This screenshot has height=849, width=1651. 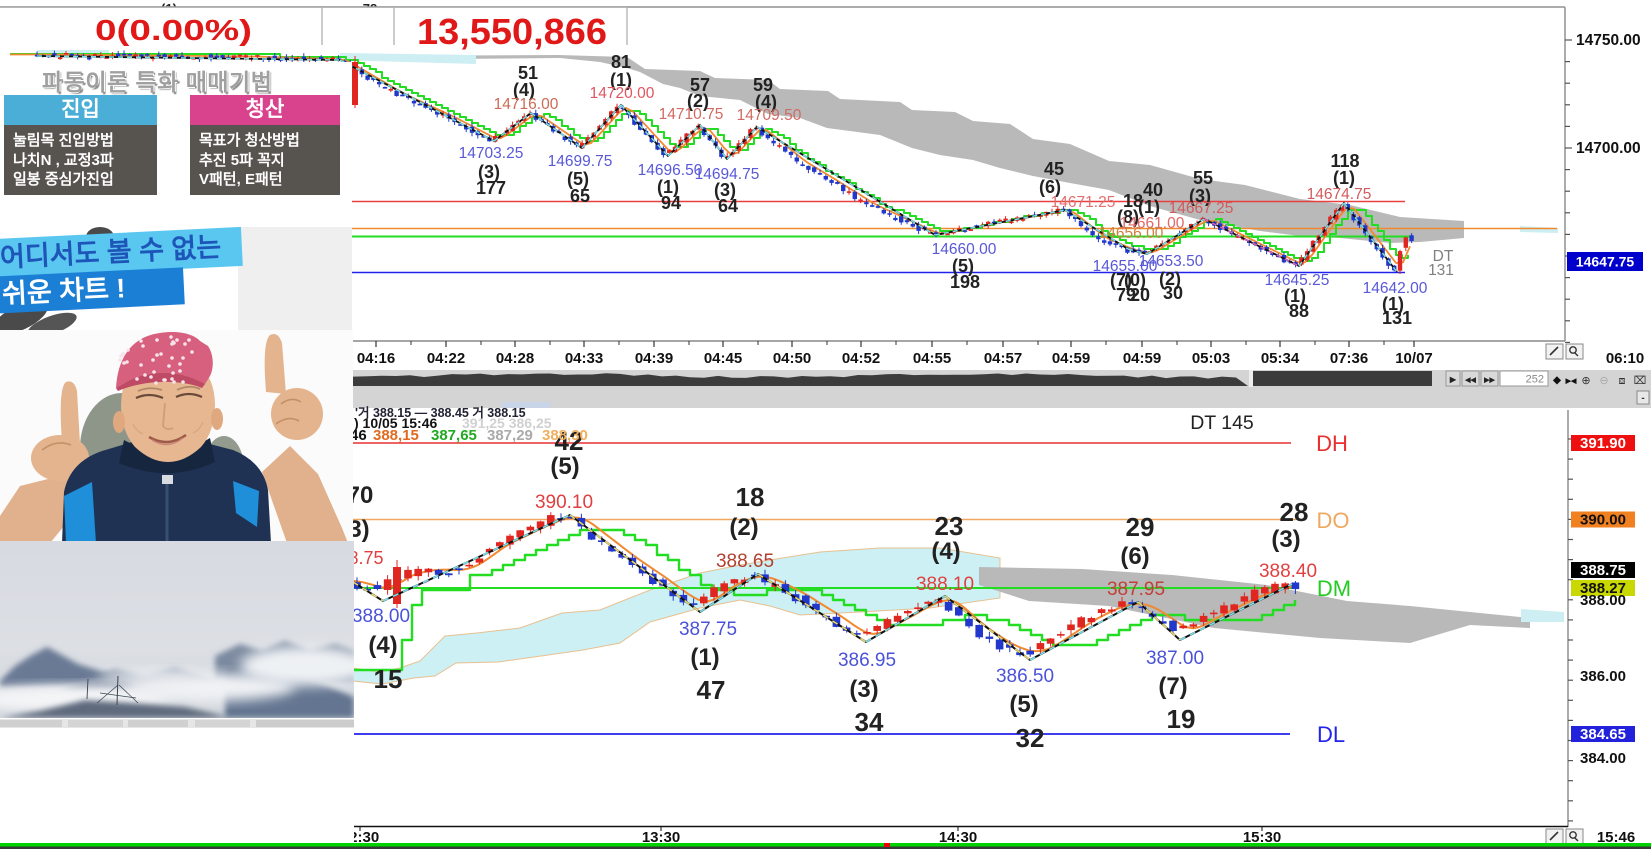 What do you see at coordinates (1222, 423) in the screenshot?
I see `svg-text: DT 145` at bounding box center [1222, 423].